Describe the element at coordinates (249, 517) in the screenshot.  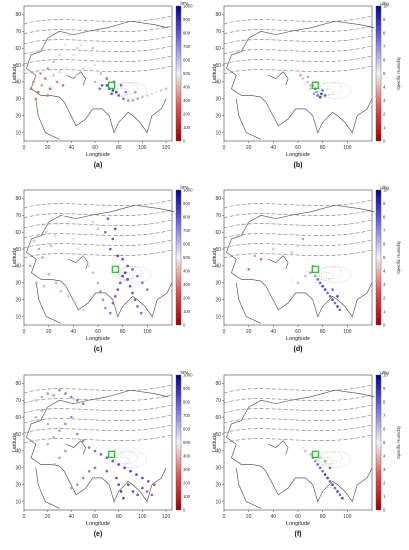
I see `x-tick-label: 20` at that location.